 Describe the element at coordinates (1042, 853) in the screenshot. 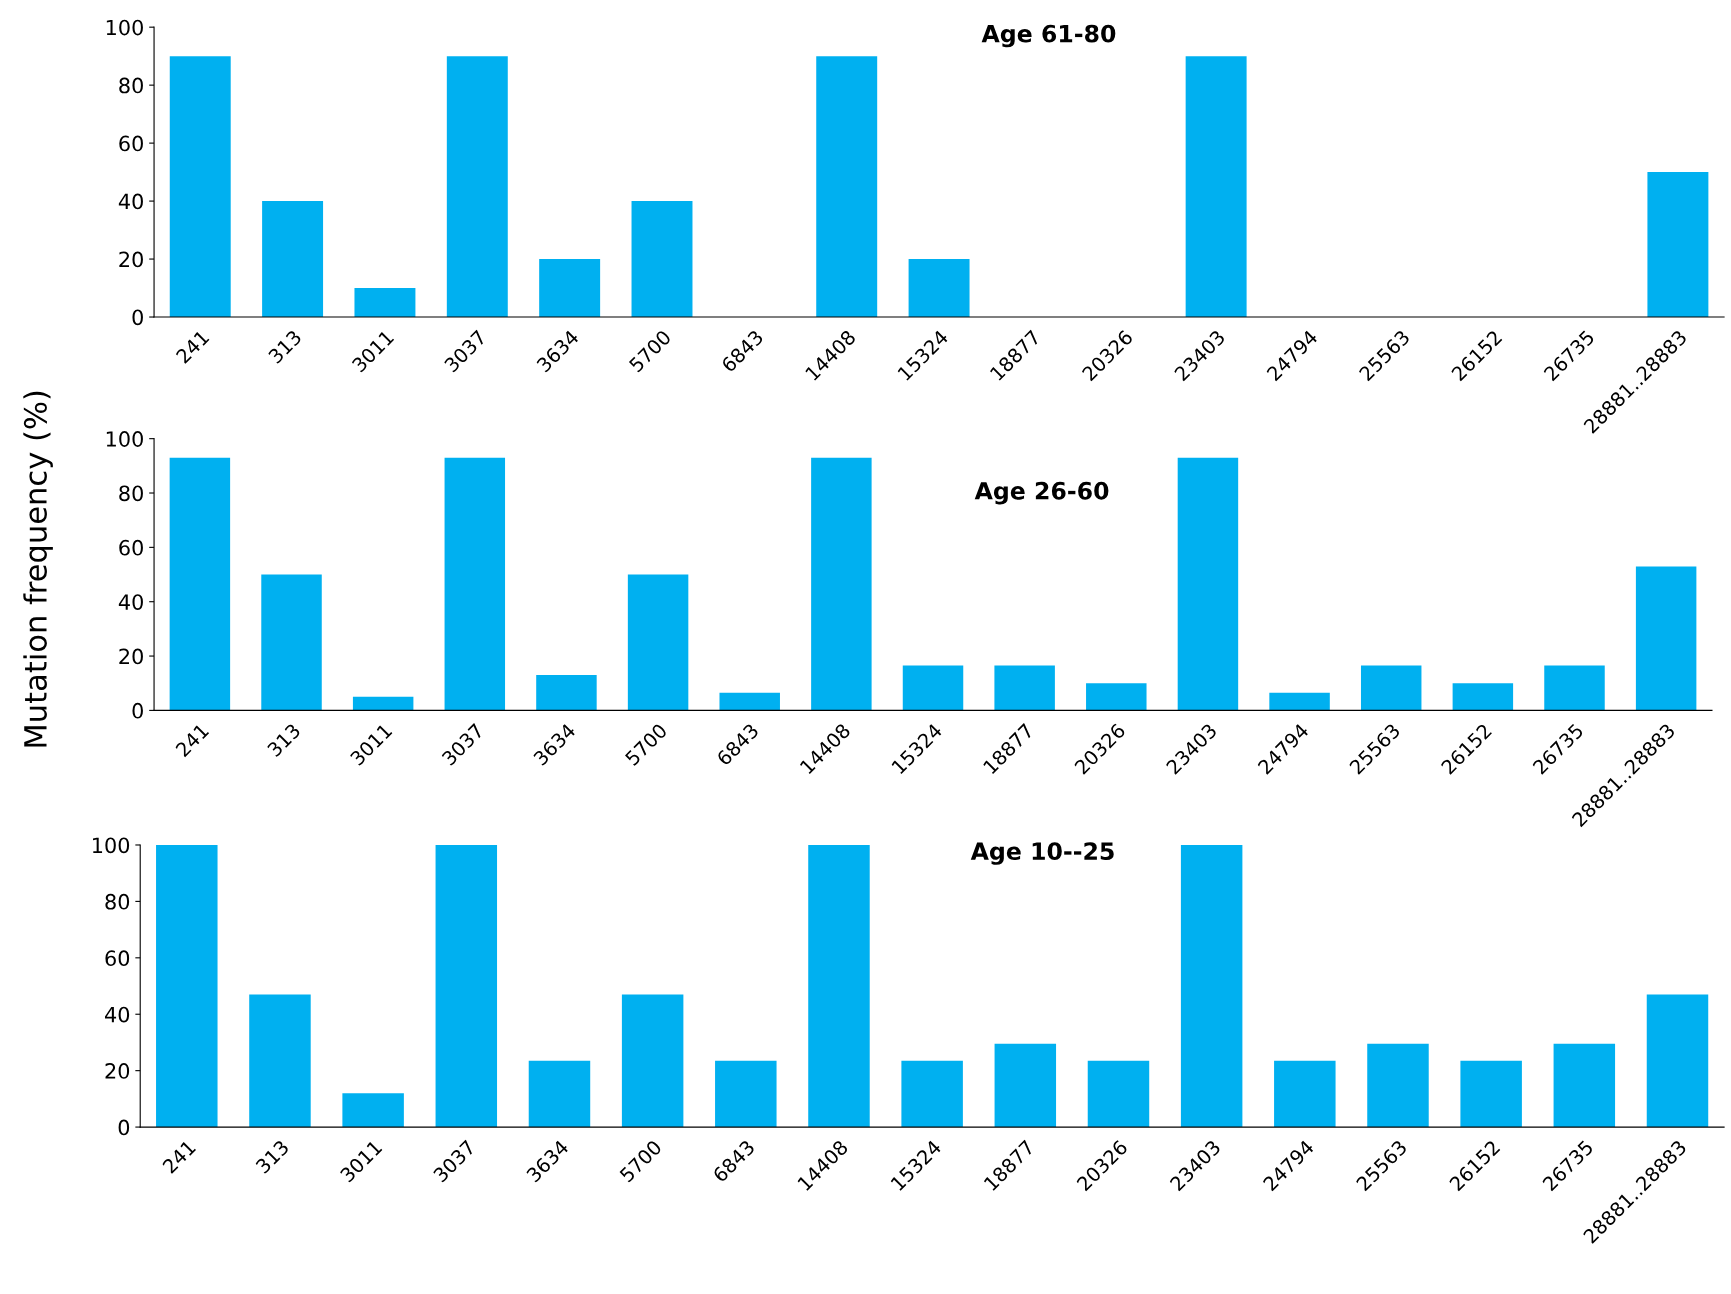

I see `chart-title: Age 10--25` at that location.